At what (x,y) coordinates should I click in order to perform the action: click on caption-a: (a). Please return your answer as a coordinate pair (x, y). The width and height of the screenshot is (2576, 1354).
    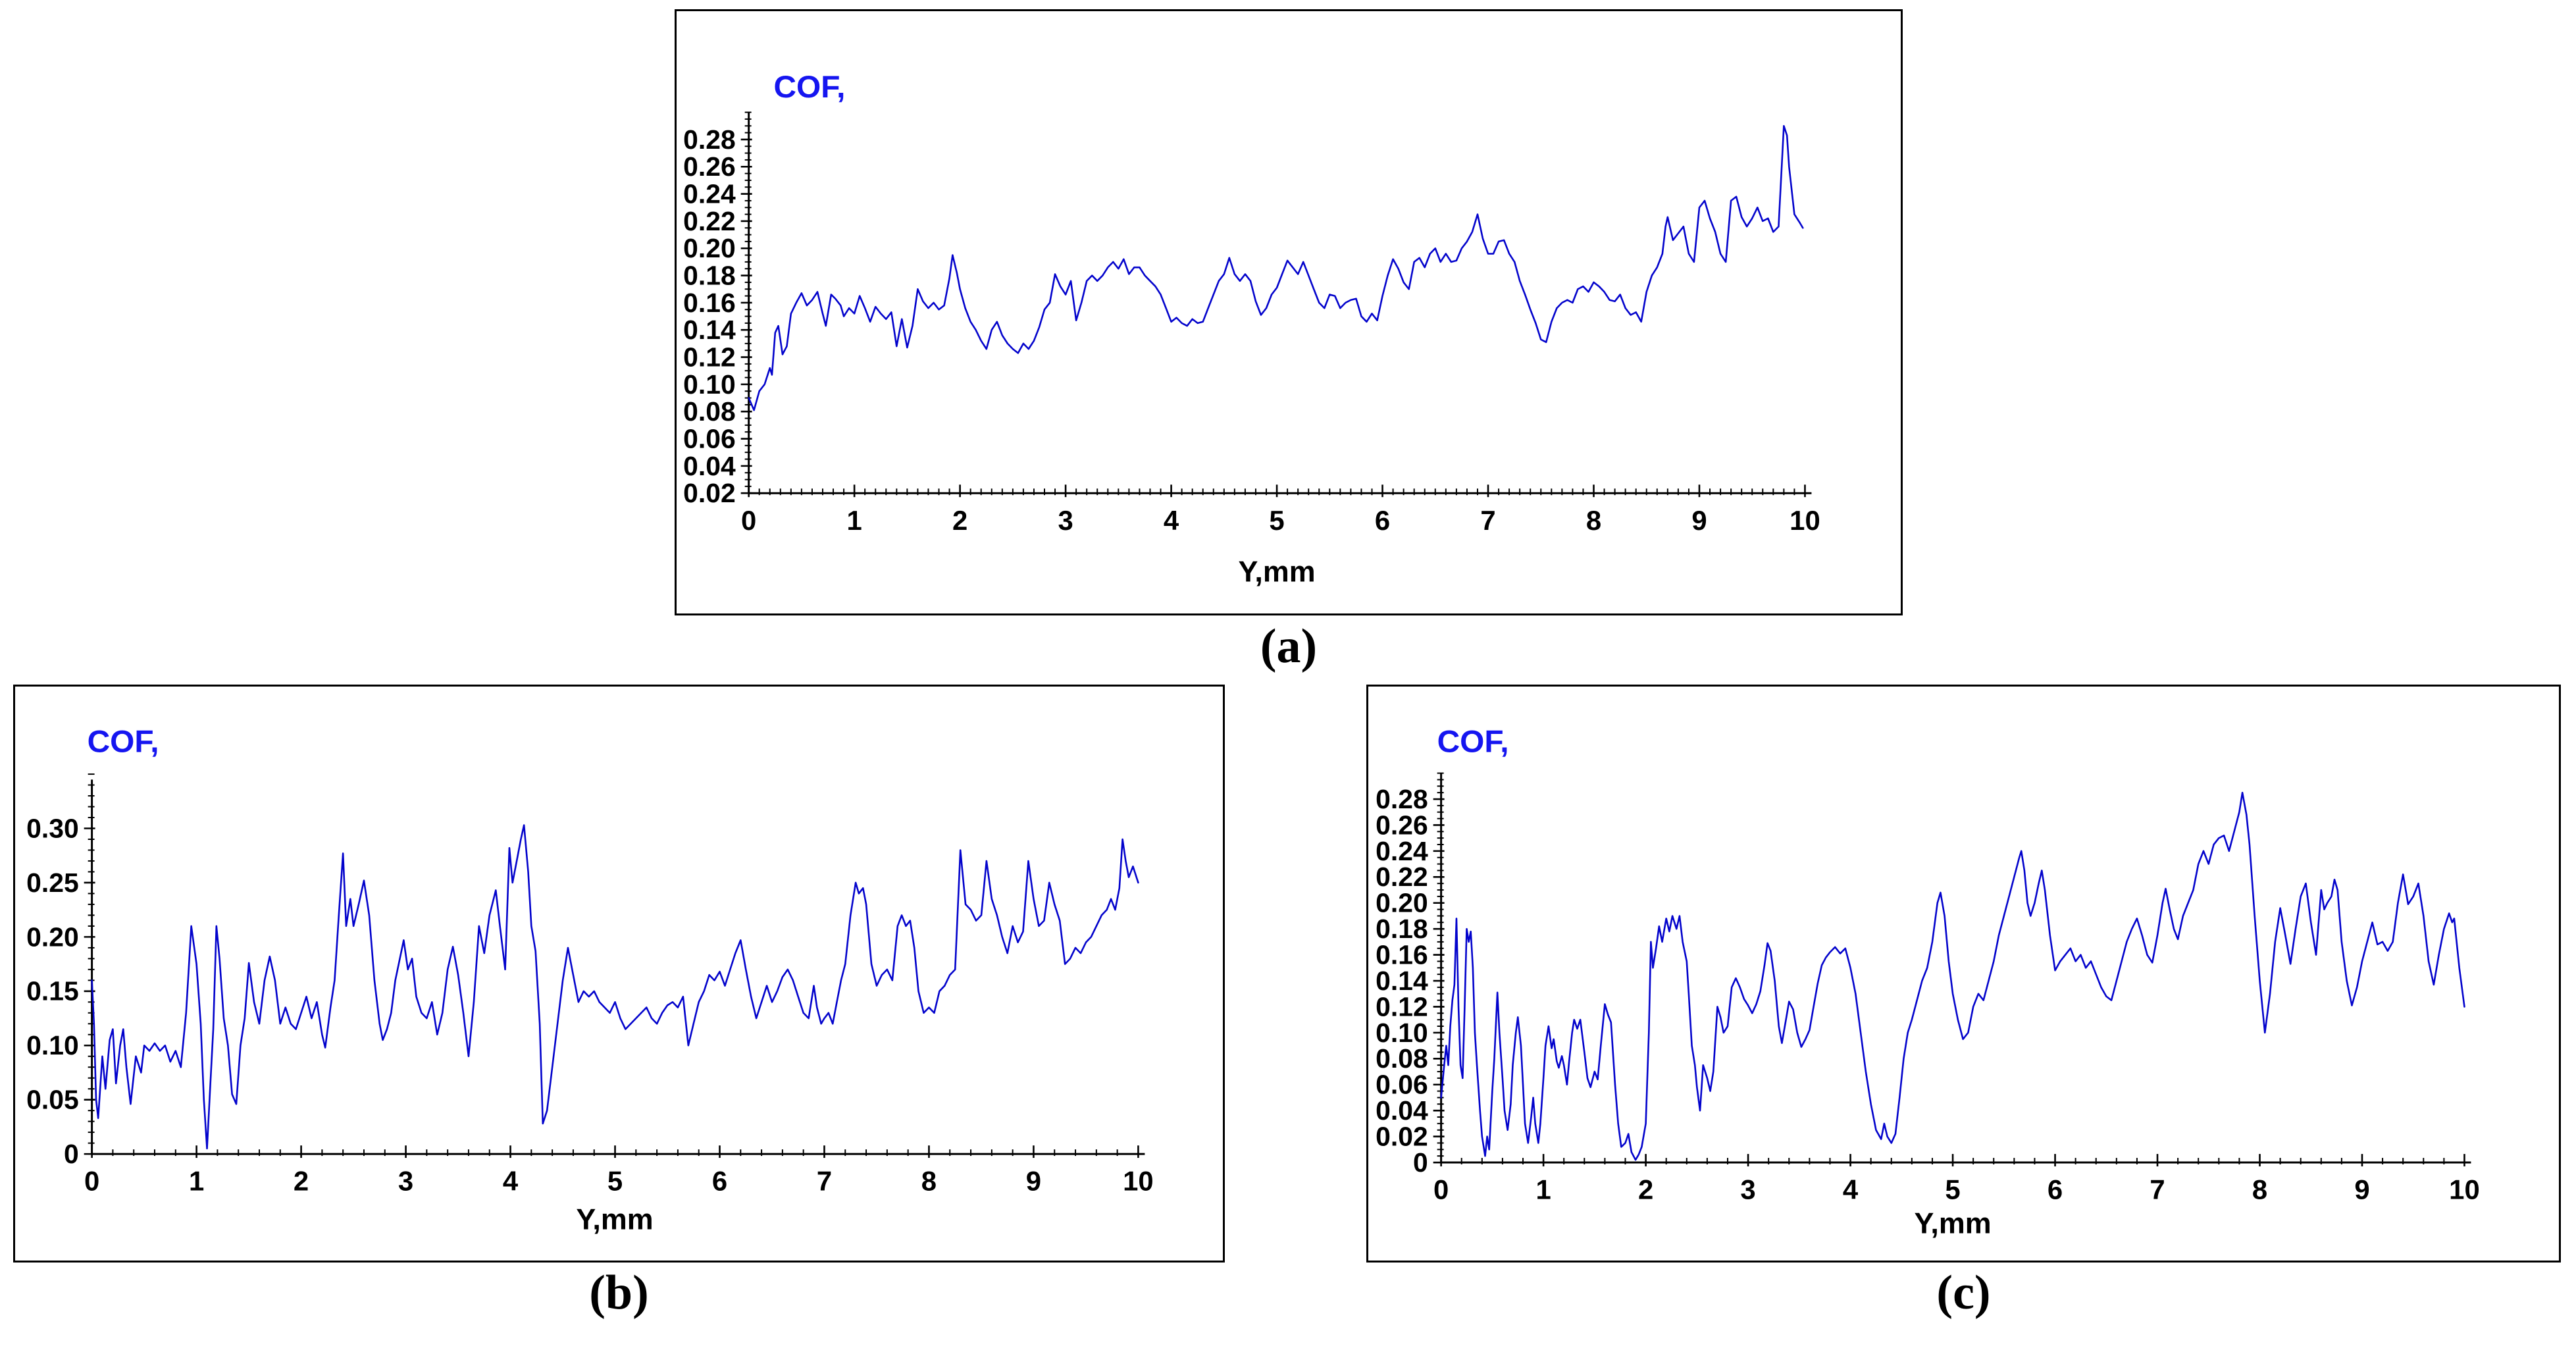
    Looking at the image, I should click on (1289, 646).